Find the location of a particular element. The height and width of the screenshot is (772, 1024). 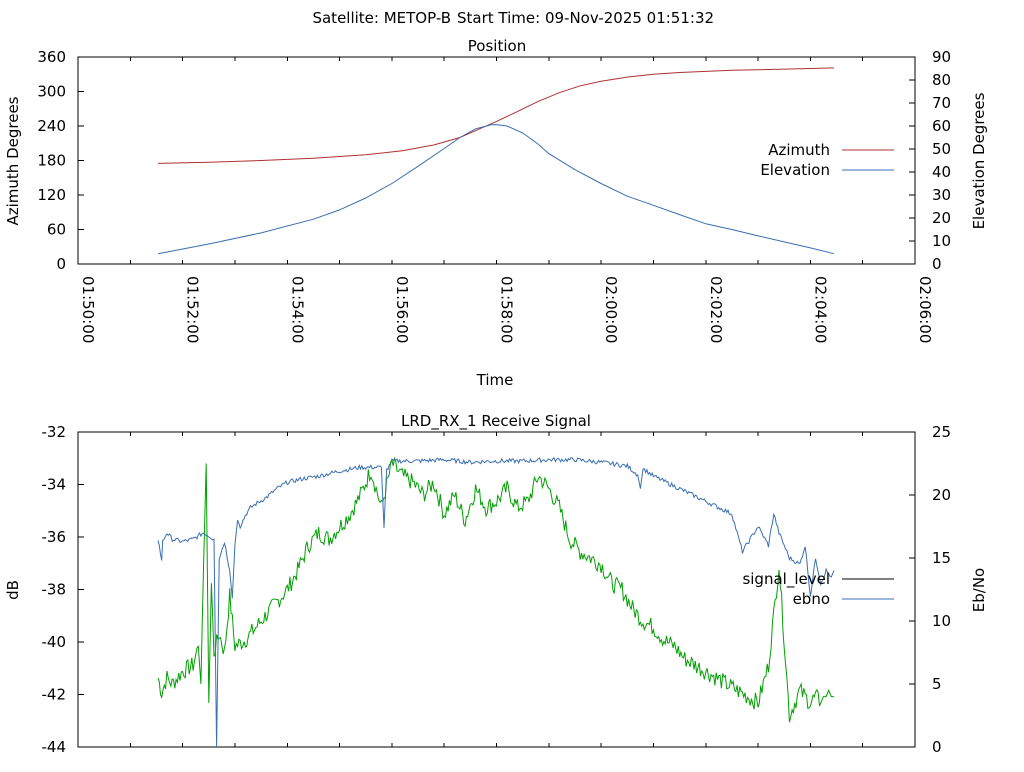

azimuth-line is located at coordinates (495, 115).